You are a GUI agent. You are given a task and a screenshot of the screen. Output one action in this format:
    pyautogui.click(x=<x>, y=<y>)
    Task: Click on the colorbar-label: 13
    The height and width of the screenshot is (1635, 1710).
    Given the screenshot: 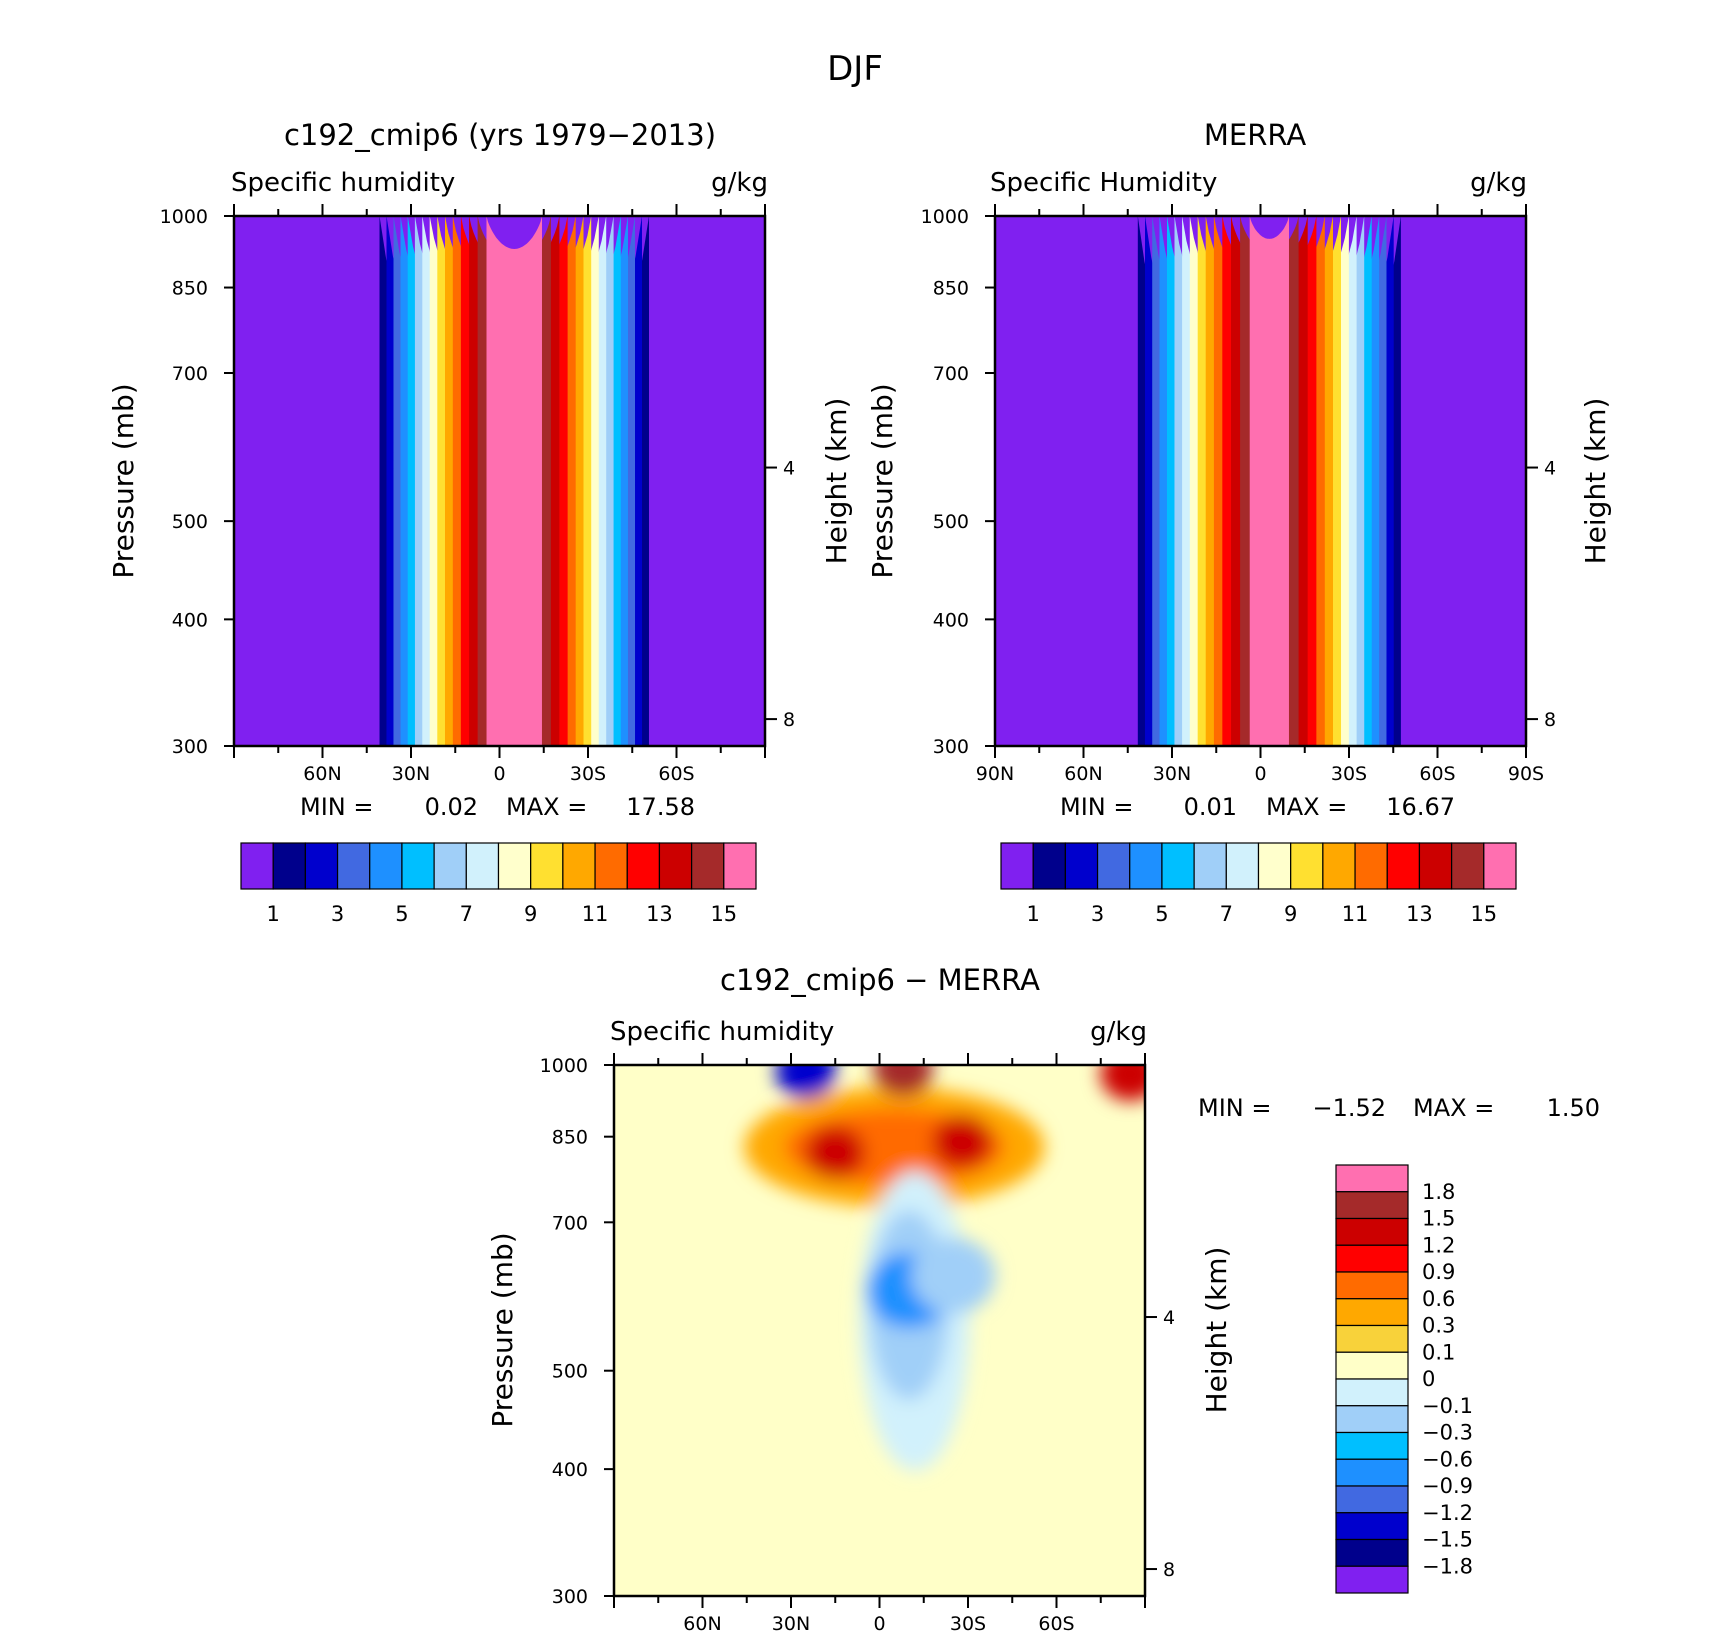 What is the action you would take?
    pyautogui.click(x=1419, y=914)
    